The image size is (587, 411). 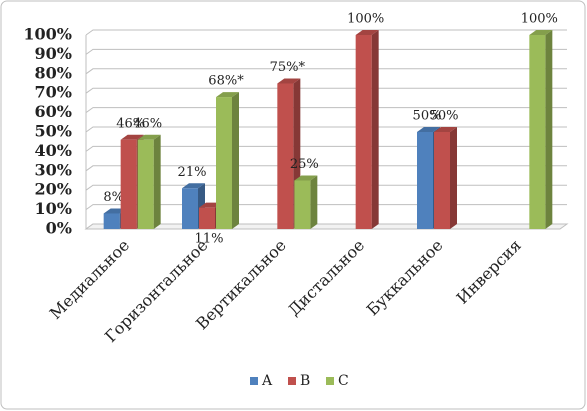 What do you see at coordinates (53, 189) in the screenshot?
I see `y-tick-label: 20%` at bounding box center [53, 189].